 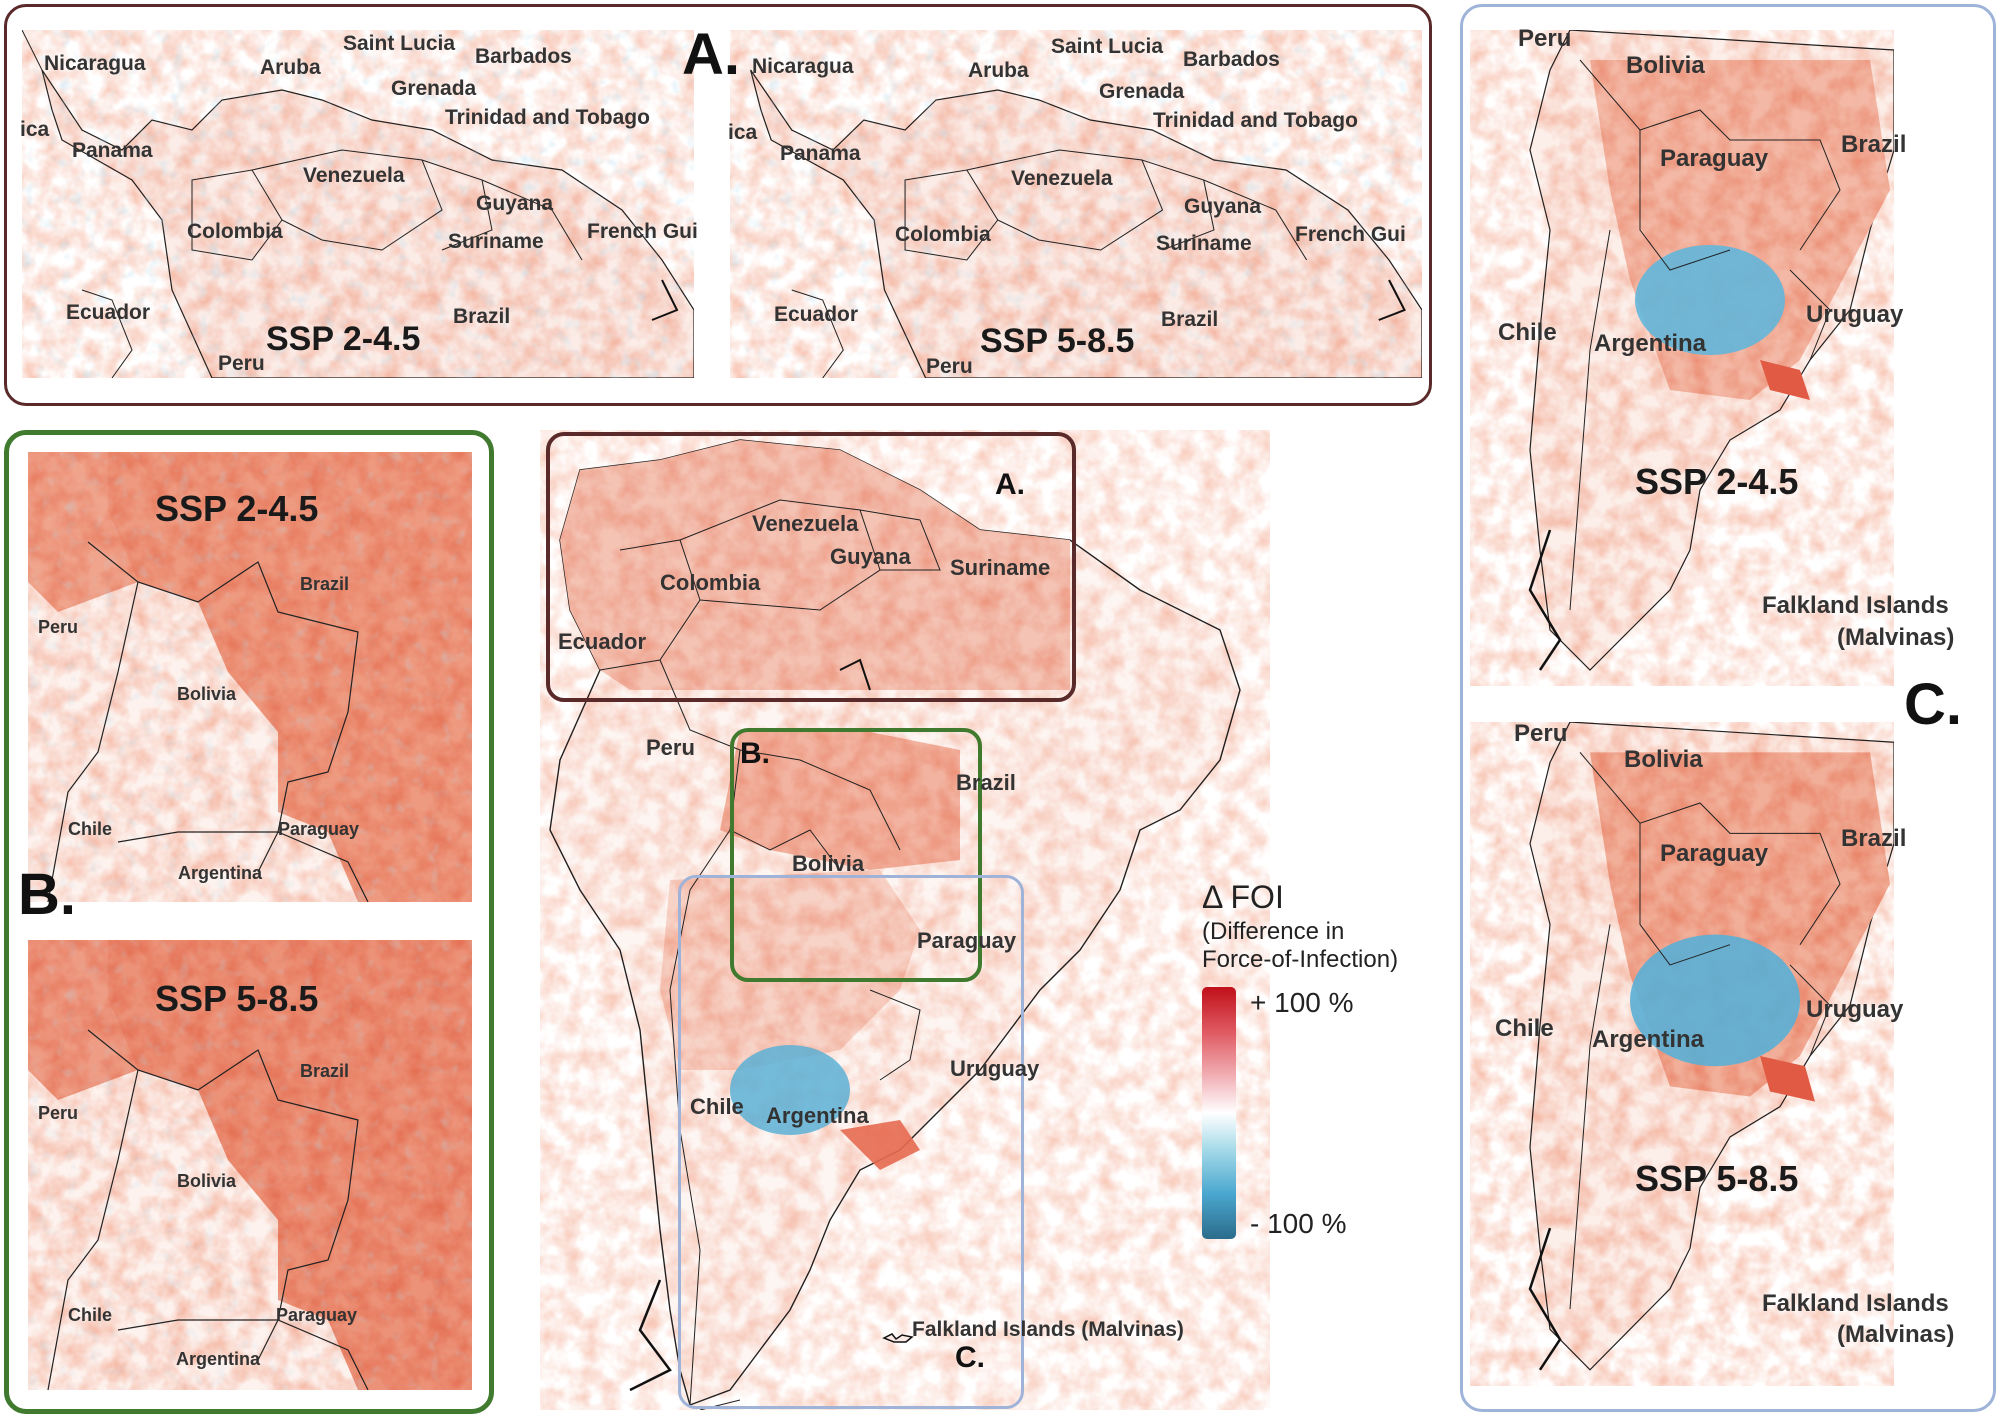 What do you see at coordinates (250, 677) in the screenshot?
I see `panel-b-top-map` at bounding box center [250, 677].